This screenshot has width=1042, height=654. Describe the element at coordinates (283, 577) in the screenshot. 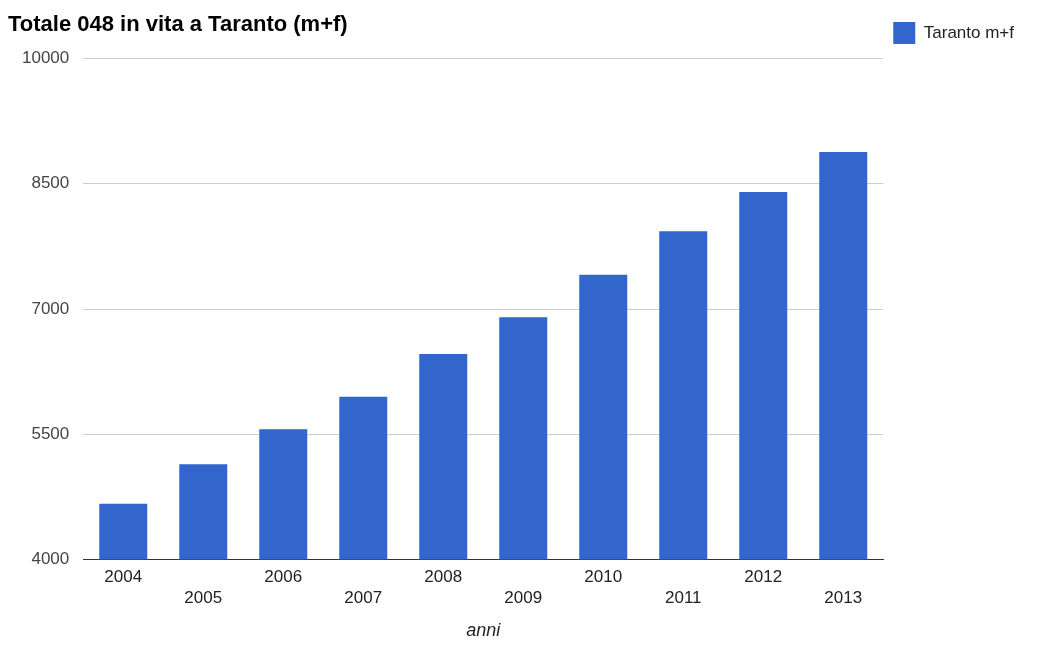

I see `x-tick-label: 2006` at that location.